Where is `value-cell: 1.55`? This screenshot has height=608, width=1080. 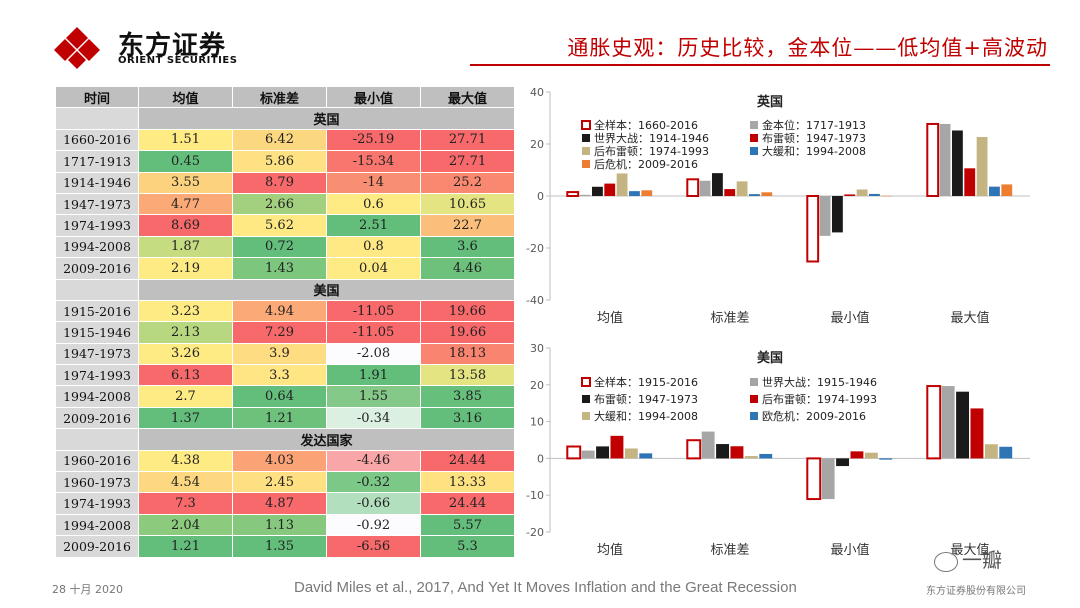 value-cell: 1.55 is located at coordinates (373, 396).